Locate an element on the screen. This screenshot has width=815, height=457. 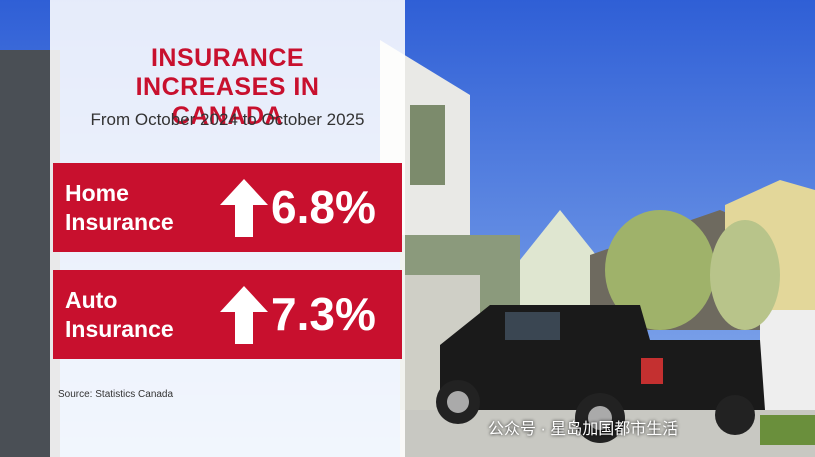
stat-value: 6.8% is located at coordinates (323, 207).